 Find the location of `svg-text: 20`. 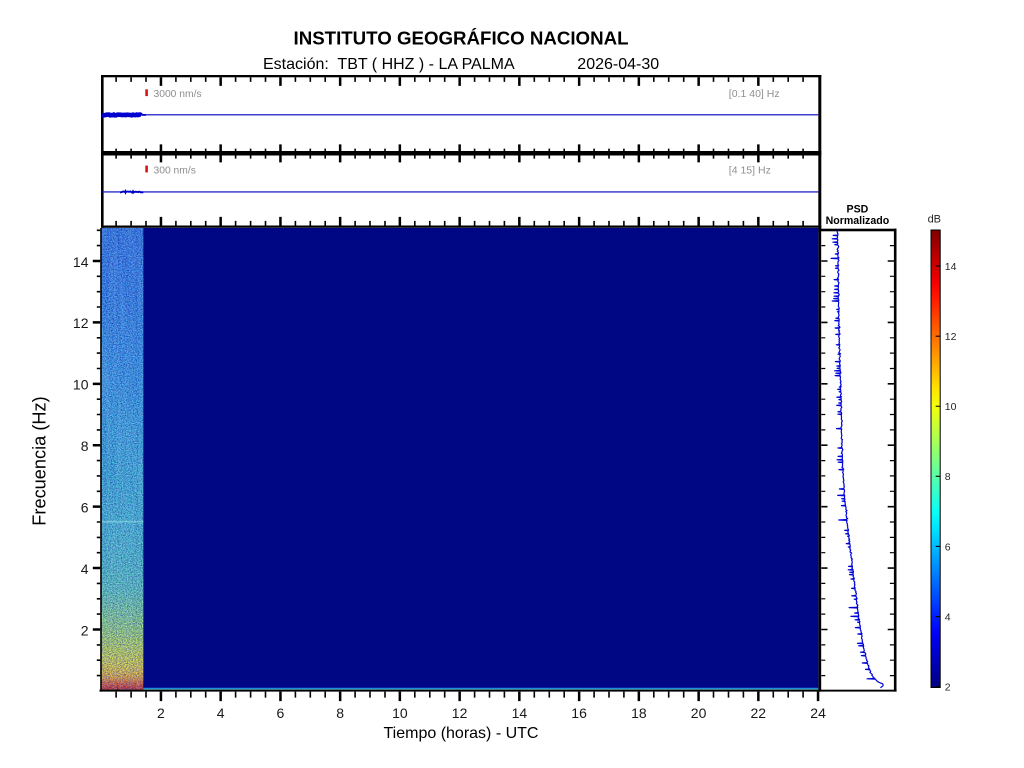

svg-text: 20 is located at coordinates (699, 713).